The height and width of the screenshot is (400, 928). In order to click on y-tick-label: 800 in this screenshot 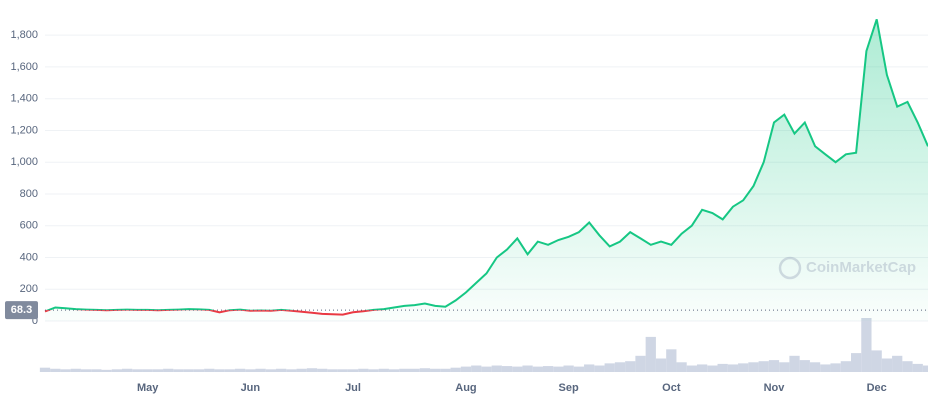, I will do `click(29, 194)`.